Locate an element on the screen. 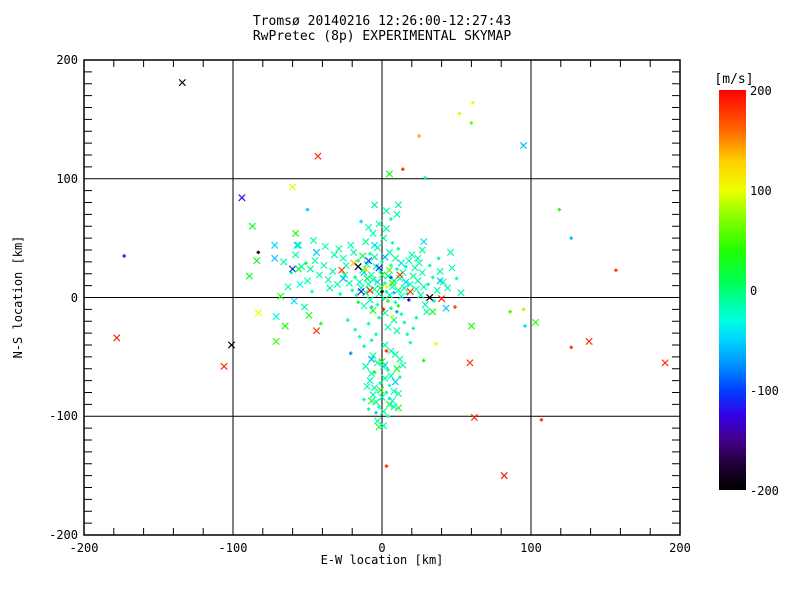 This screenshot has width=800, height=600. x-tick-label: -100 is located at coordinates (233, 548).